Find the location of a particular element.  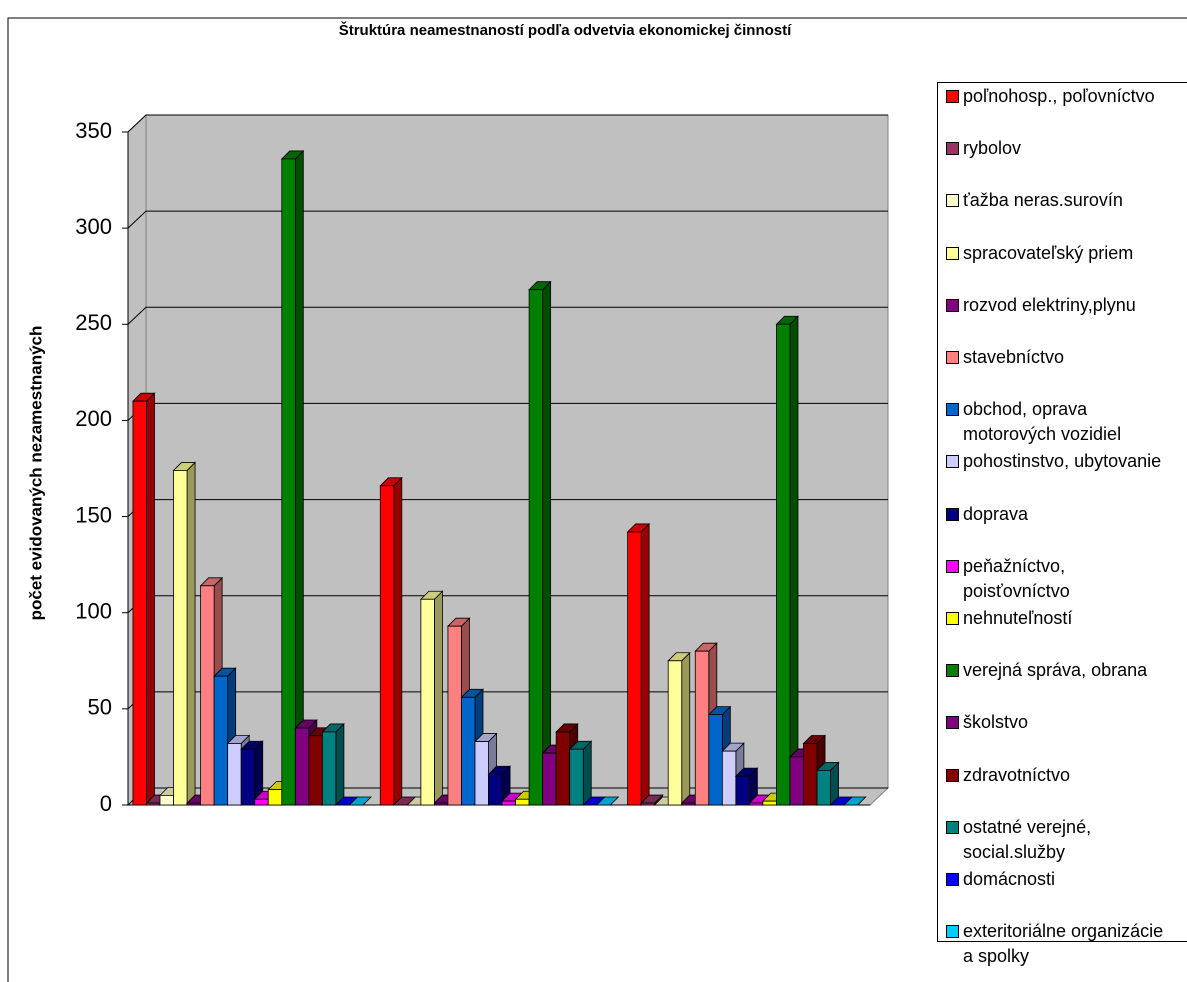

legend-item: verejná správa, obrana is located at coordinates (1061, 670).